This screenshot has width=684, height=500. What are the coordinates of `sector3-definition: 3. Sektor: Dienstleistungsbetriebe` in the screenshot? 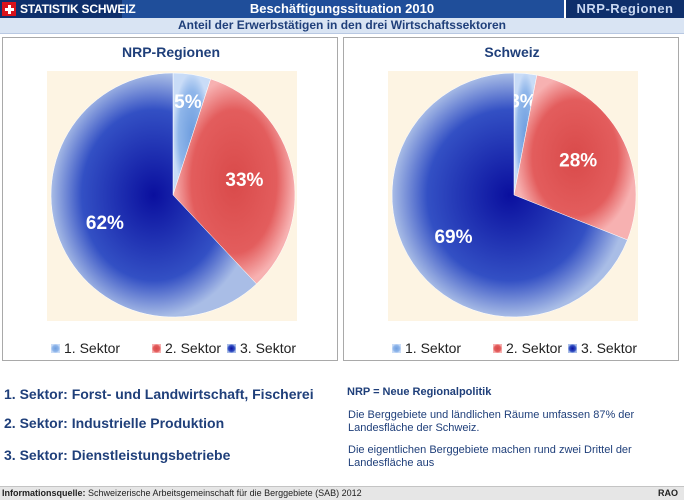 It's located at (117, 455).